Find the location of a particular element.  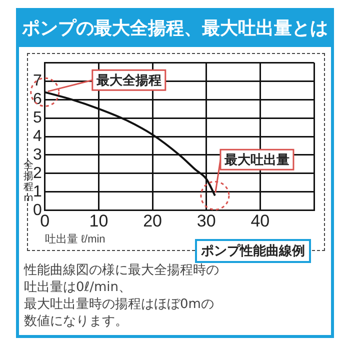

y-tick-label: 2 is located at coordinates (37, 173).